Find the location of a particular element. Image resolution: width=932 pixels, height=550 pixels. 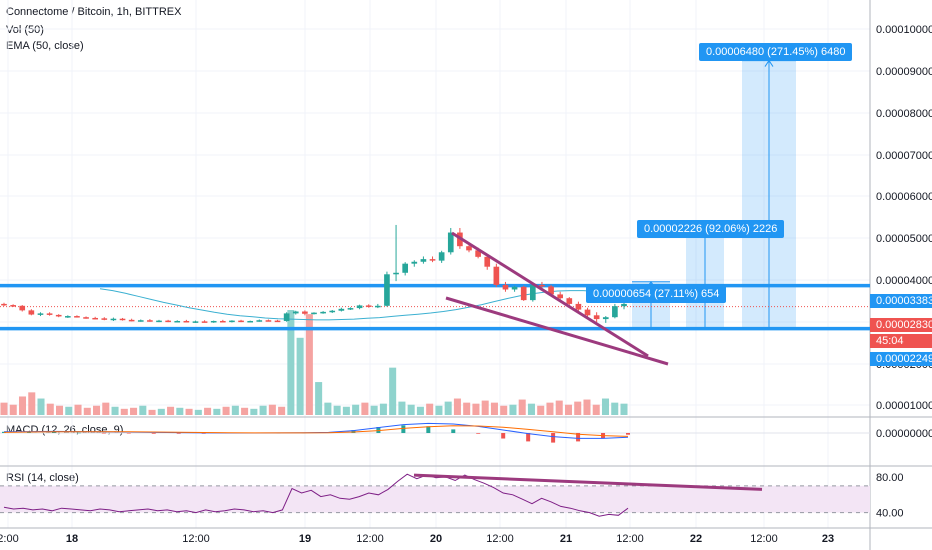

ema-line is located at coordinates (367, 304).